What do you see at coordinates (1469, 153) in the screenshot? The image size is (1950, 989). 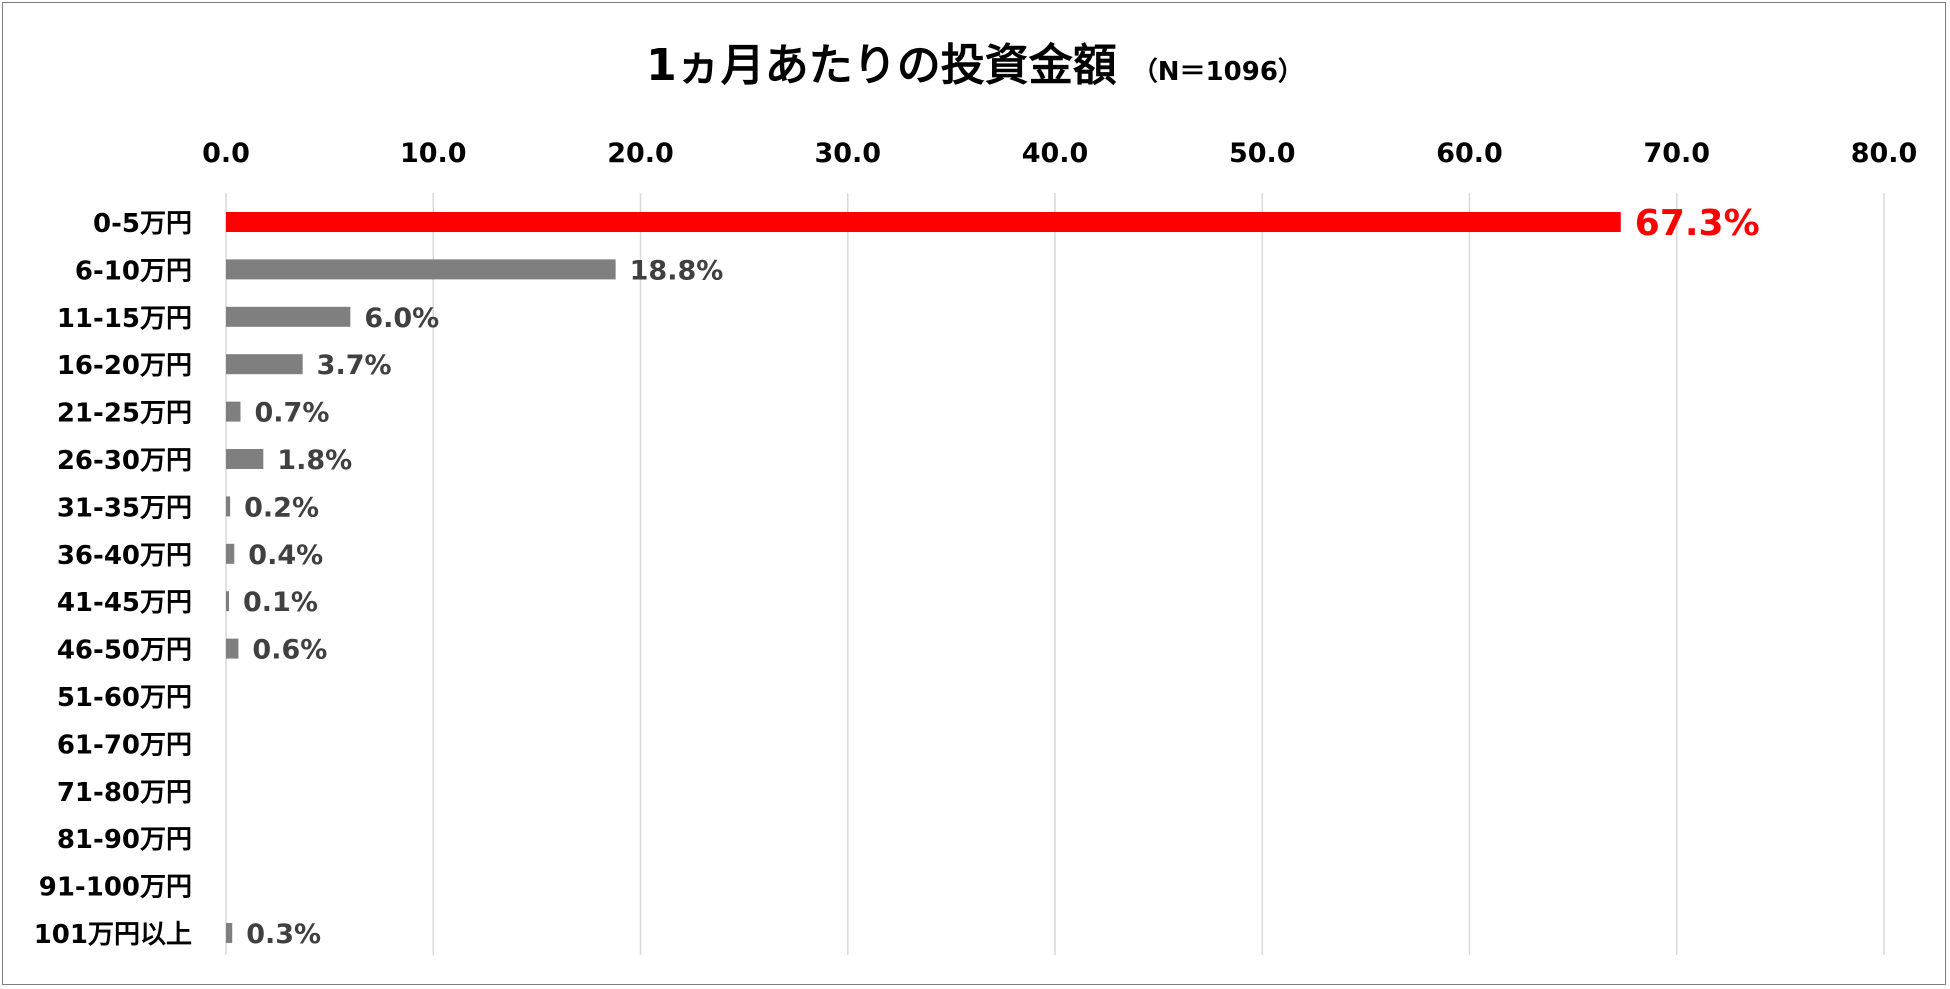 I see `x-tick-label: 60.0` at bounding box center [1469, 153].